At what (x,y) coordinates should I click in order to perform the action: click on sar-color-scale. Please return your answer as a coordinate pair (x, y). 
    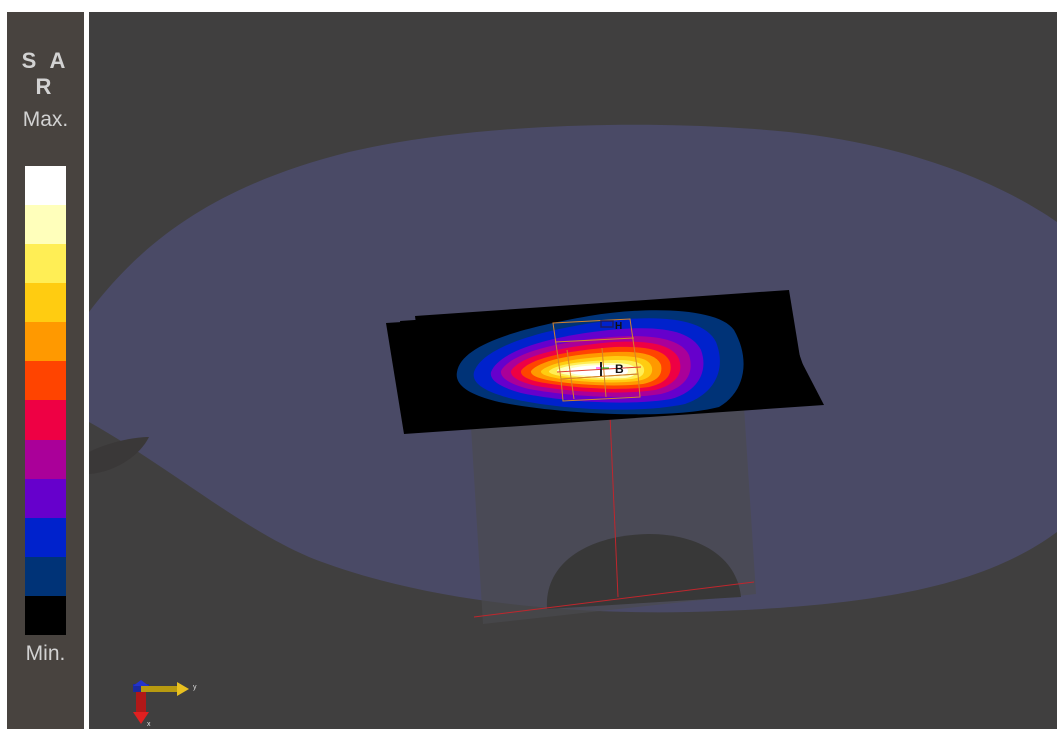
    Looking at the image, I should click on (45, 400).